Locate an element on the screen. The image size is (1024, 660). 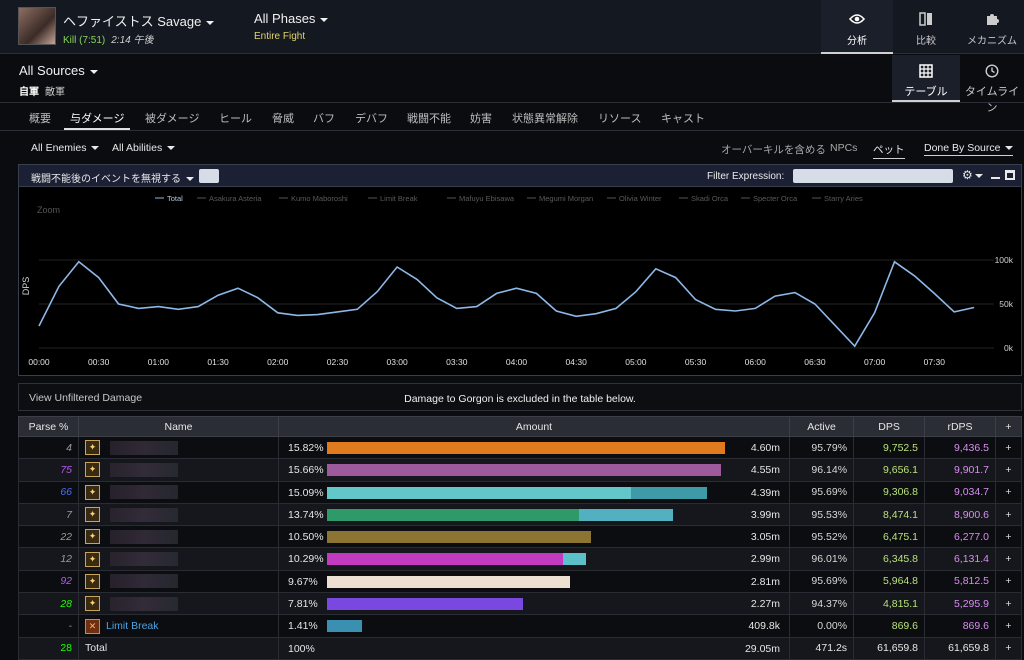
table-row: - ✕ Limit Break 1.41% 409.8k 0.00% 869.6 869.6 + is located at coordinates (520, 626).